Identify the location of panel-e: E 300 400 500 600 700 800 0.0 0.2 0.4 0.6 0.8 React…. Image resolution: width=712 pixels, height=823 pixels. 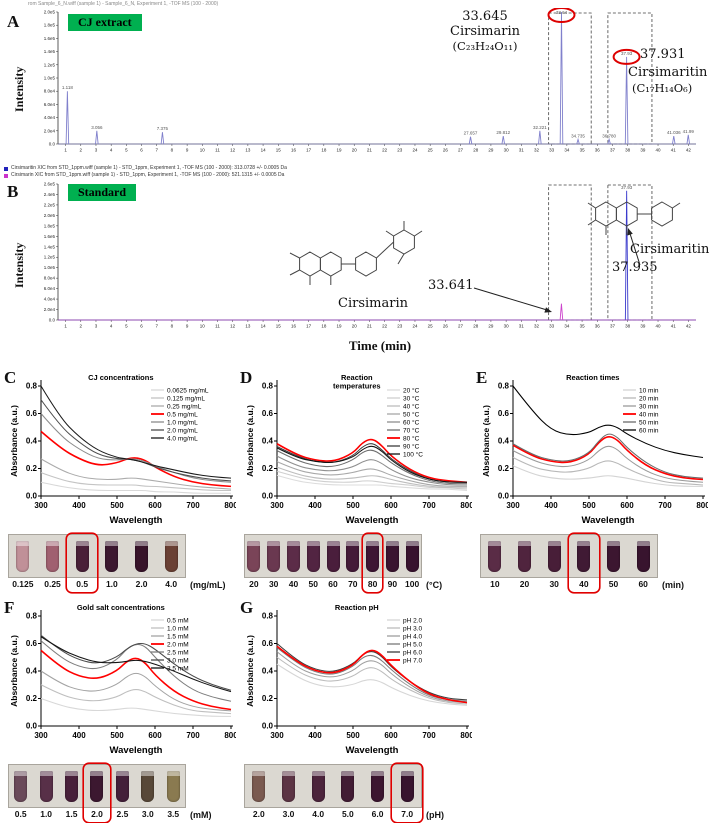
(591, 482).